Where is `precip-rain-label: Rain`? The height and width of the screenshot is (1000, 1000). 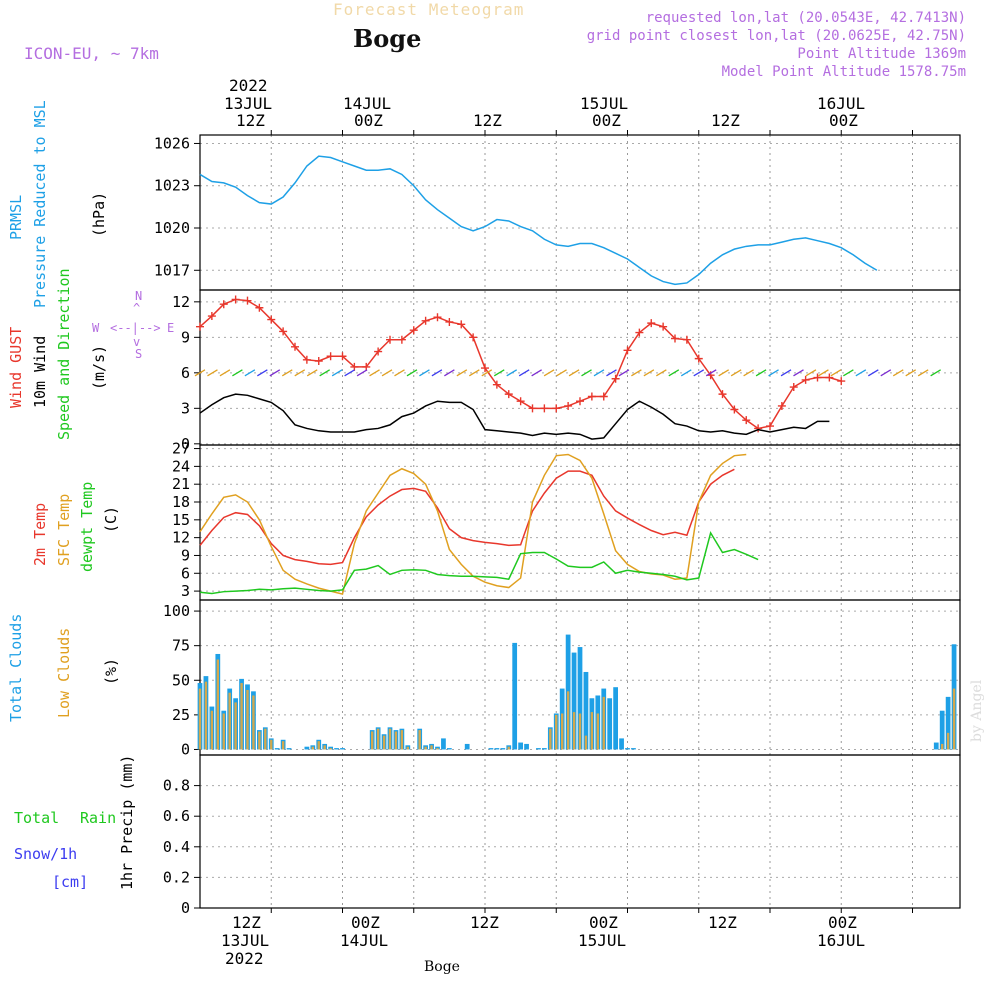 precip-rain-label: Rain is located at coordinates (98, 818).